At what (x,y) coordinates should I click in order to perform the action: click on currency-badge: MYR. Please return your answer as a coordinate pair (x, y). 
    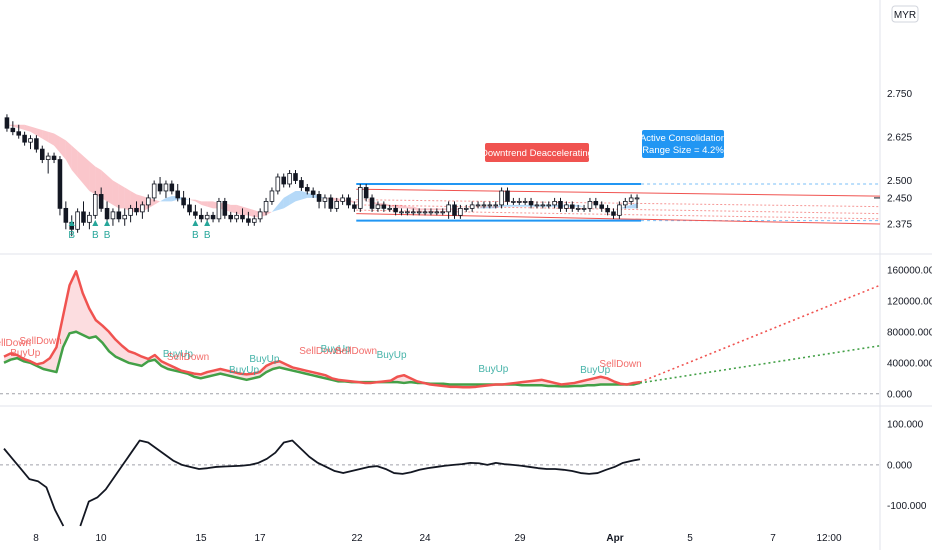
    Looking at the image, I should click on (905, 14).